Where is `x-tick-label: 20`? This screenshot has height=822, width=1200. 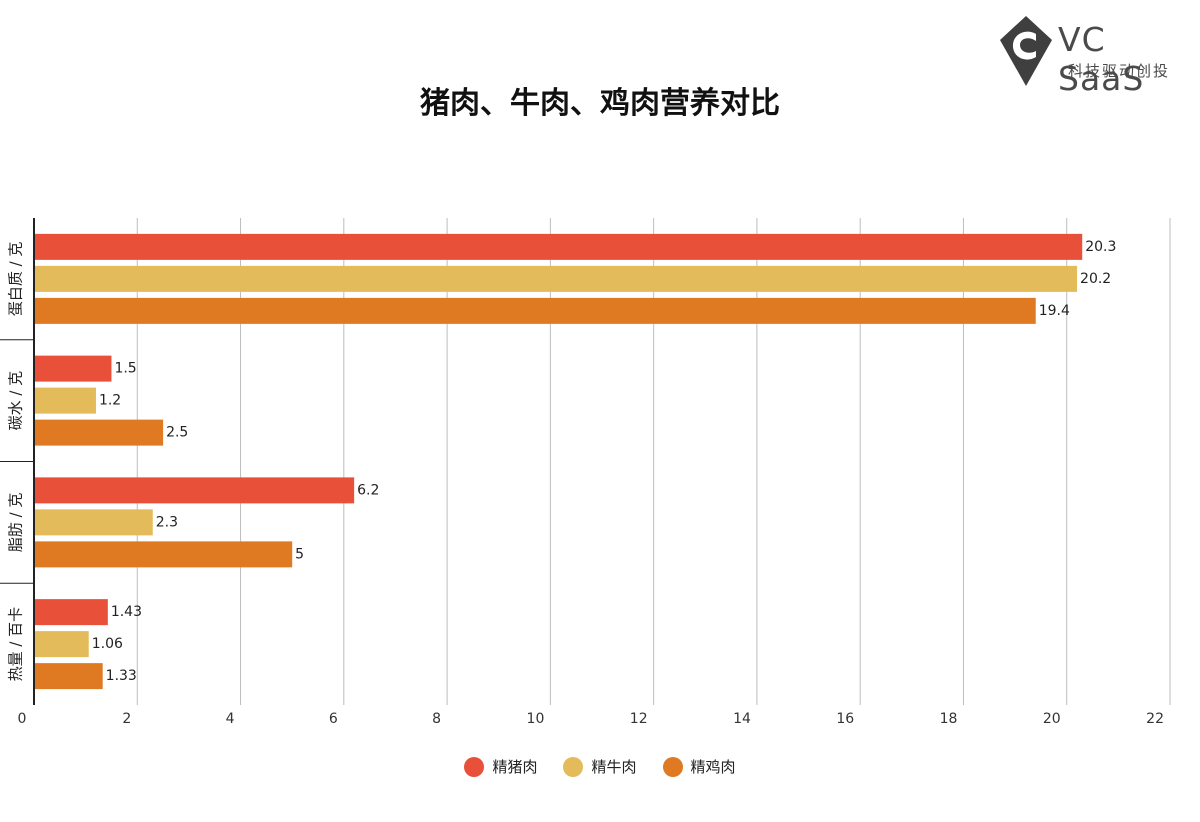 x-tick-label: 20 is located at coordinates (1052, 719).